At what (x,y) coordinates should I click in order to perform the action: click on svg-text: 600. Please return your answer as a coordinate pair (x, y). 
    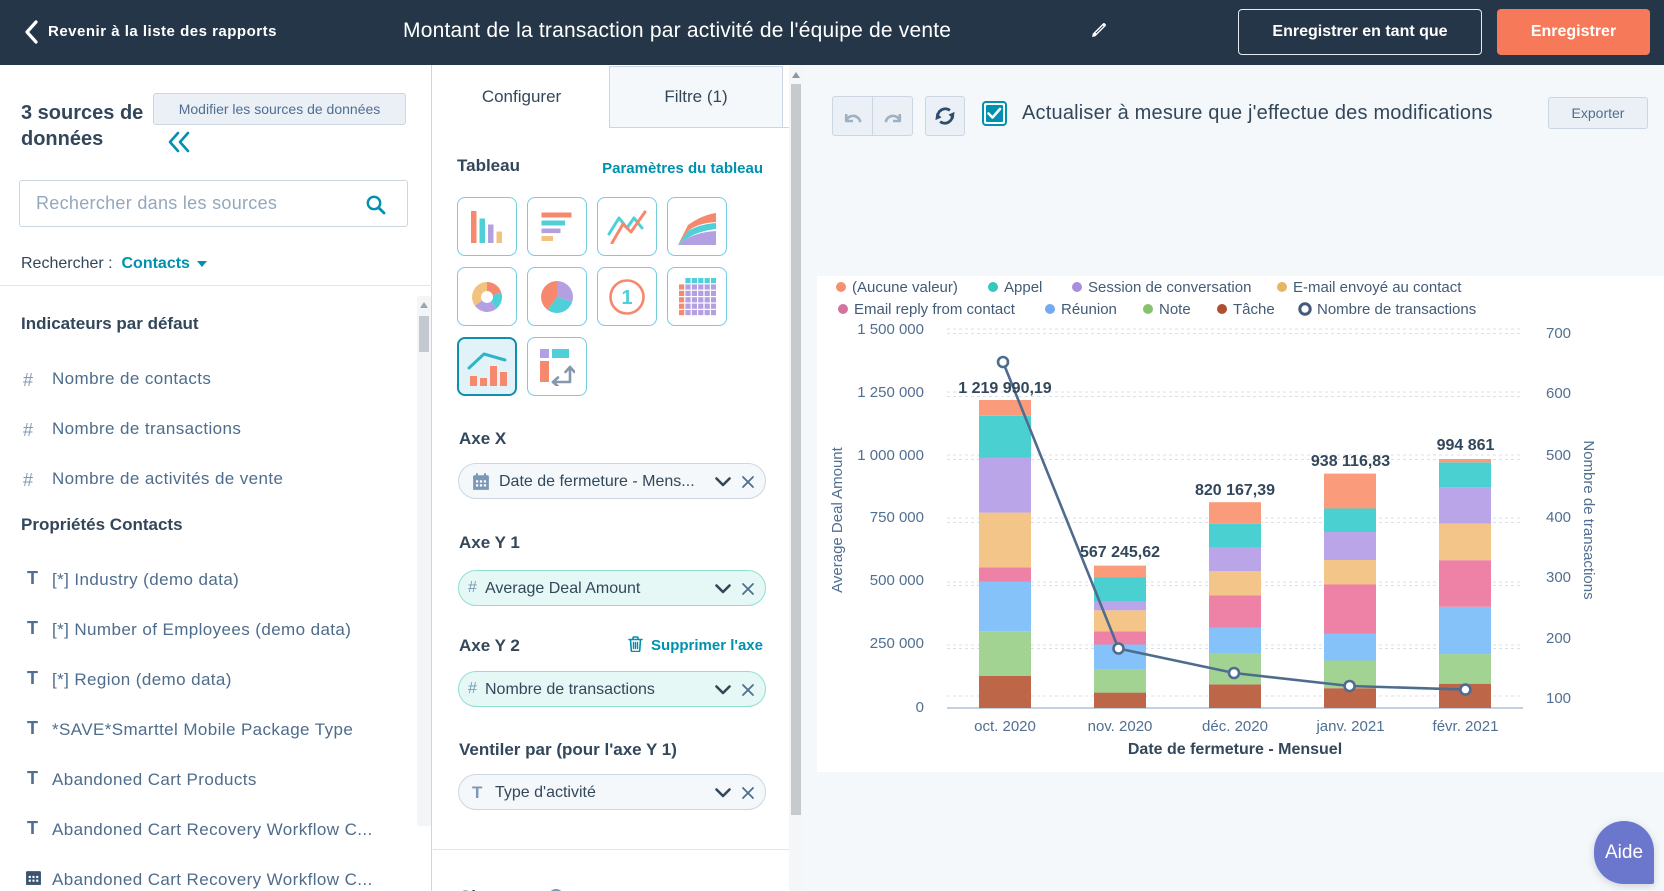
    Looking at the image, I should click on (1558, 393).